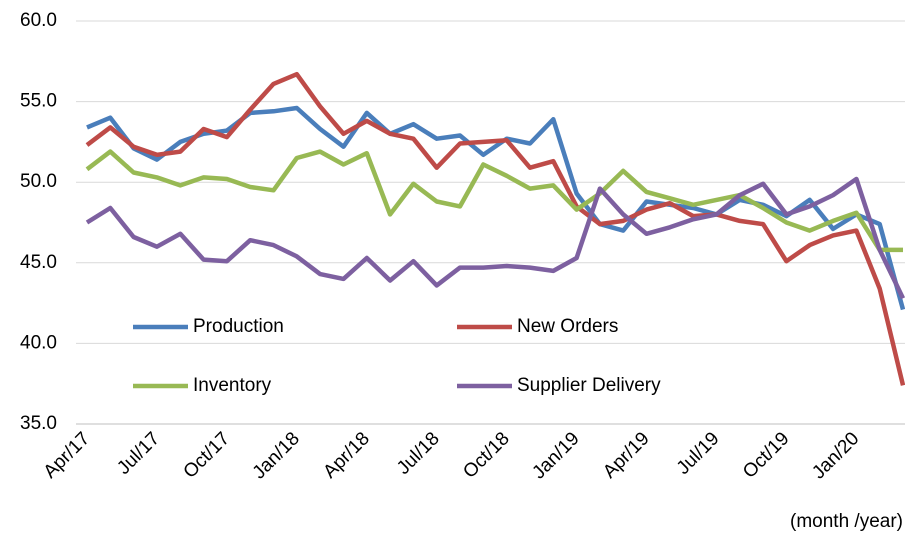  Describe the element at coordinates (38, 262) in the screenshot. I see `y-tick-label: 45.0` at that location.